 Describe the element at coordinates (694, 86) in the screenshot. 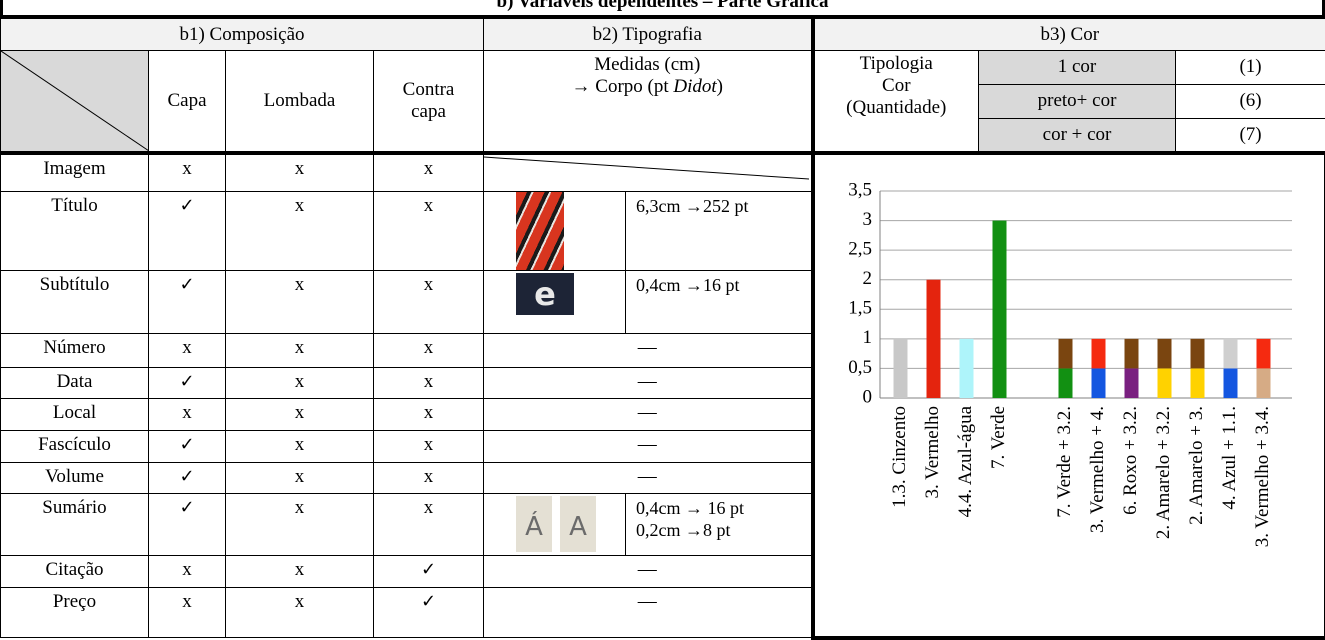

I see `typography-italic: Didot` at that location.